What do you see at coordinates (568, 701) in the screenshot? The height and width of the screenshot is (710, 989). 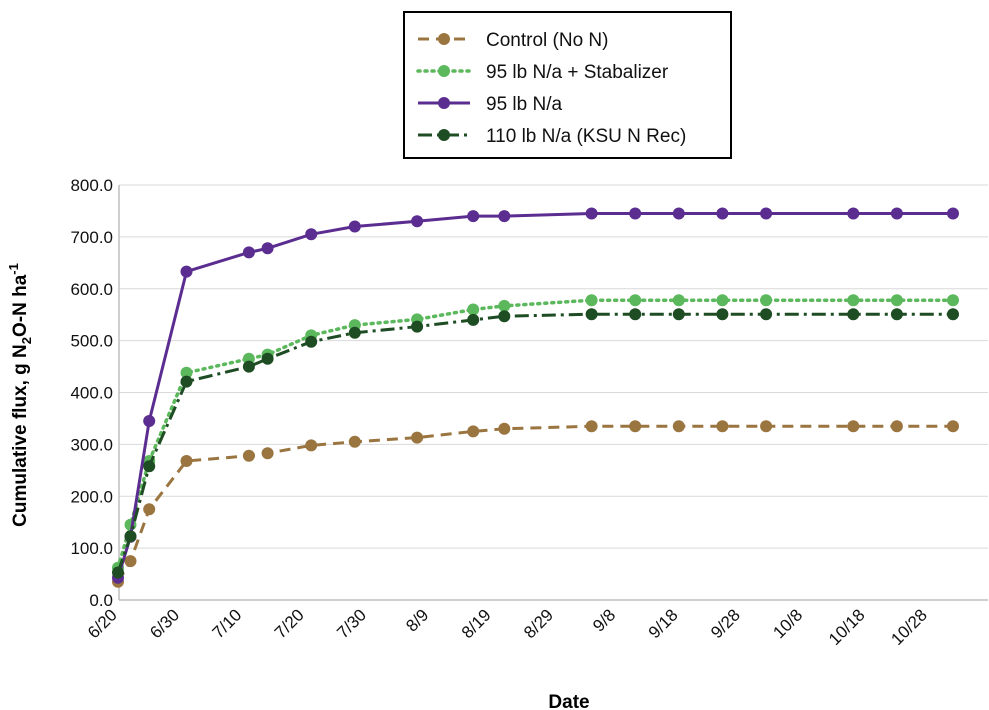 I see `x-axis-title: Date` at bounding box center [568, 701].